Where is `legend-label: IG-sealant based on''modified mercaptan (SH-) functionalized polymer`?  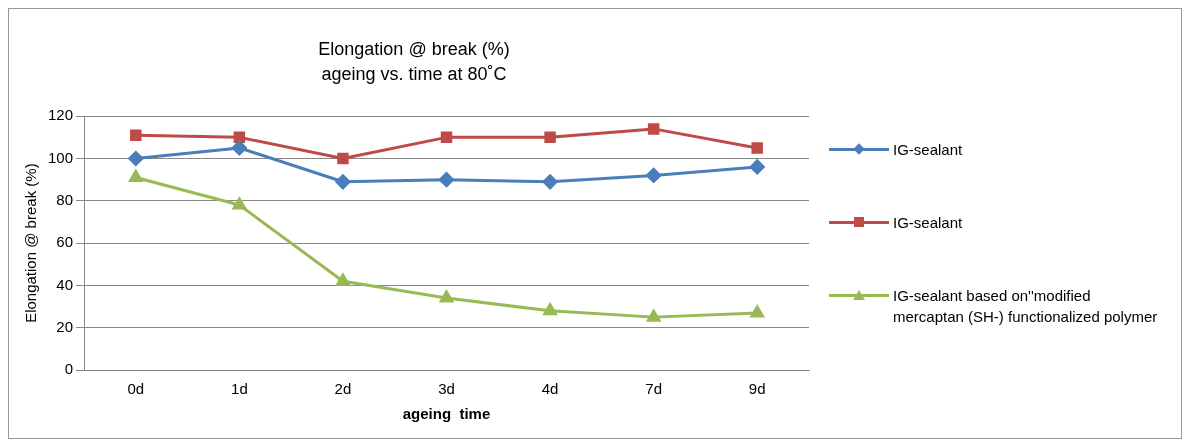 legend-label: IG-sealant based on''modified mercaptan (SH-) functionalized polymer is located at coordinates (1026, 306).